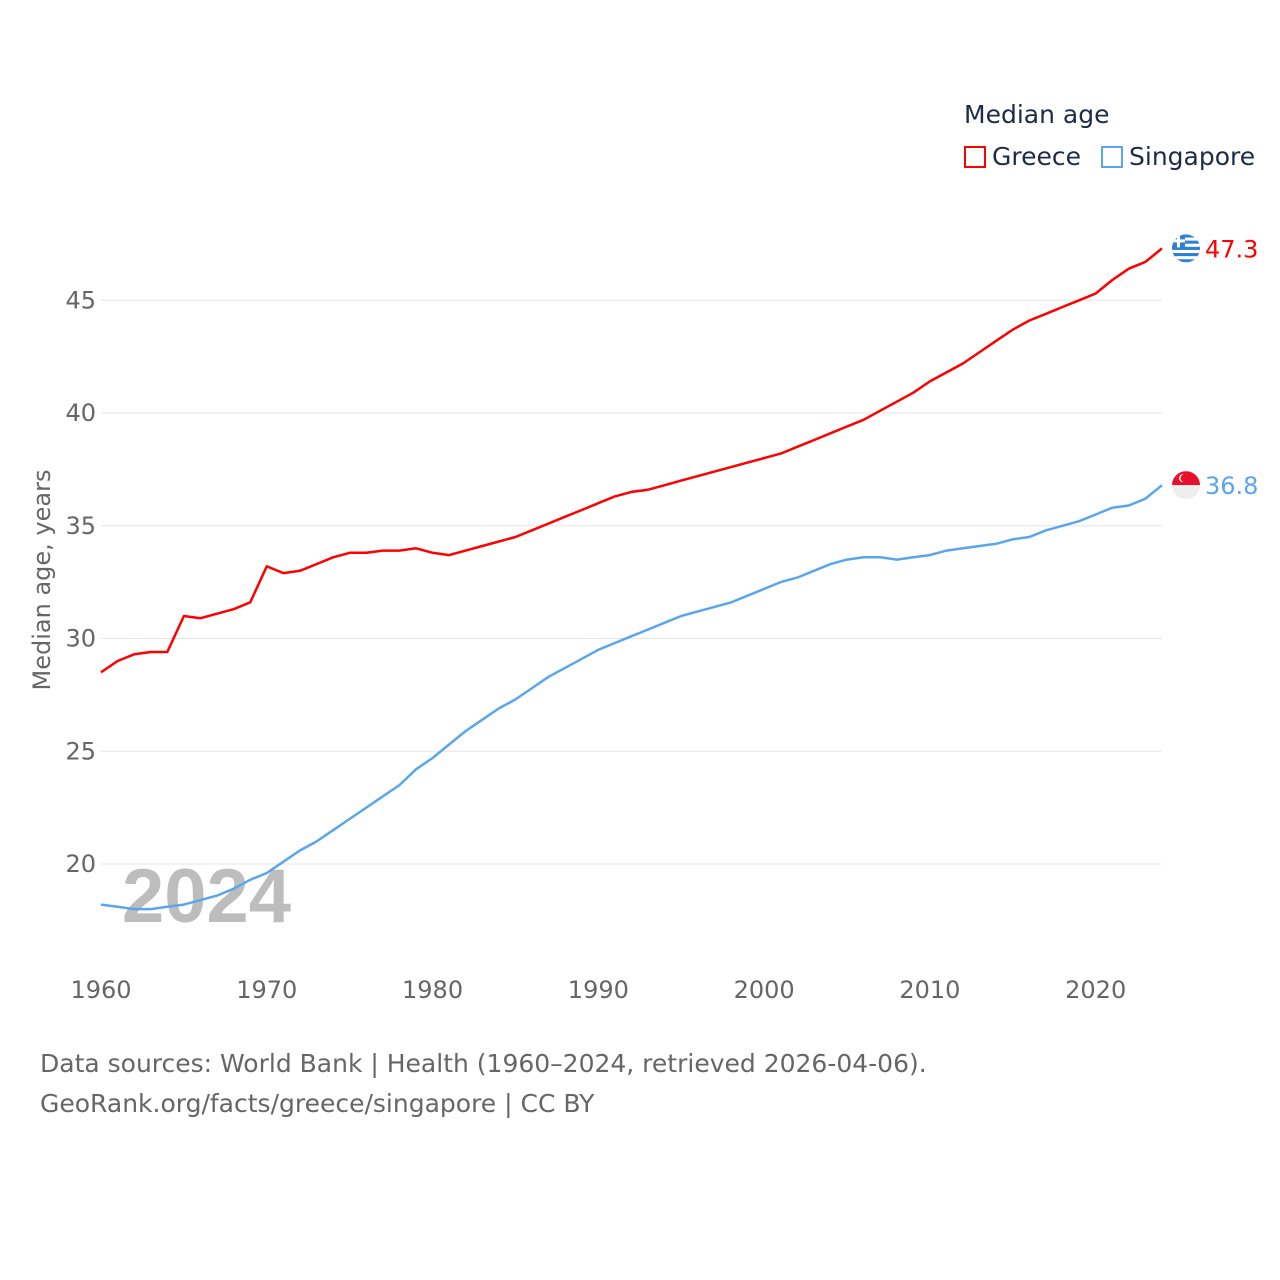 The image size is (1280, 1280). Describe the element at coordinates (1231, 486) in the screenshot. I see `end-value-label-singapore: 36.8` at that location.